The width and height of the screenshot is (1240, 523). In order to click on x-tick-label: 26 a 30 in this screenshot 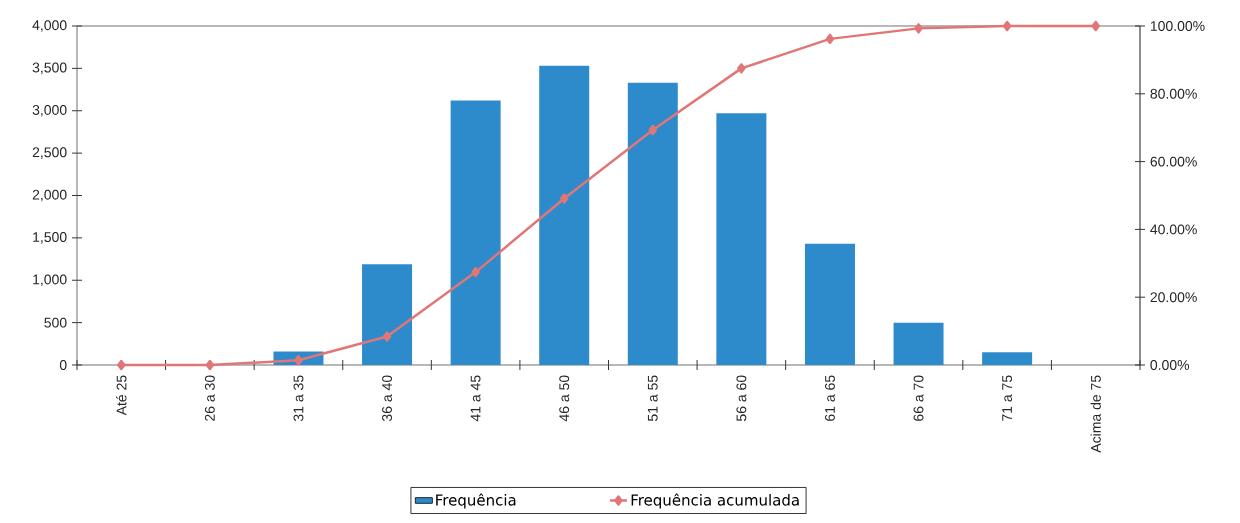, I will do `click(209, 398)`.